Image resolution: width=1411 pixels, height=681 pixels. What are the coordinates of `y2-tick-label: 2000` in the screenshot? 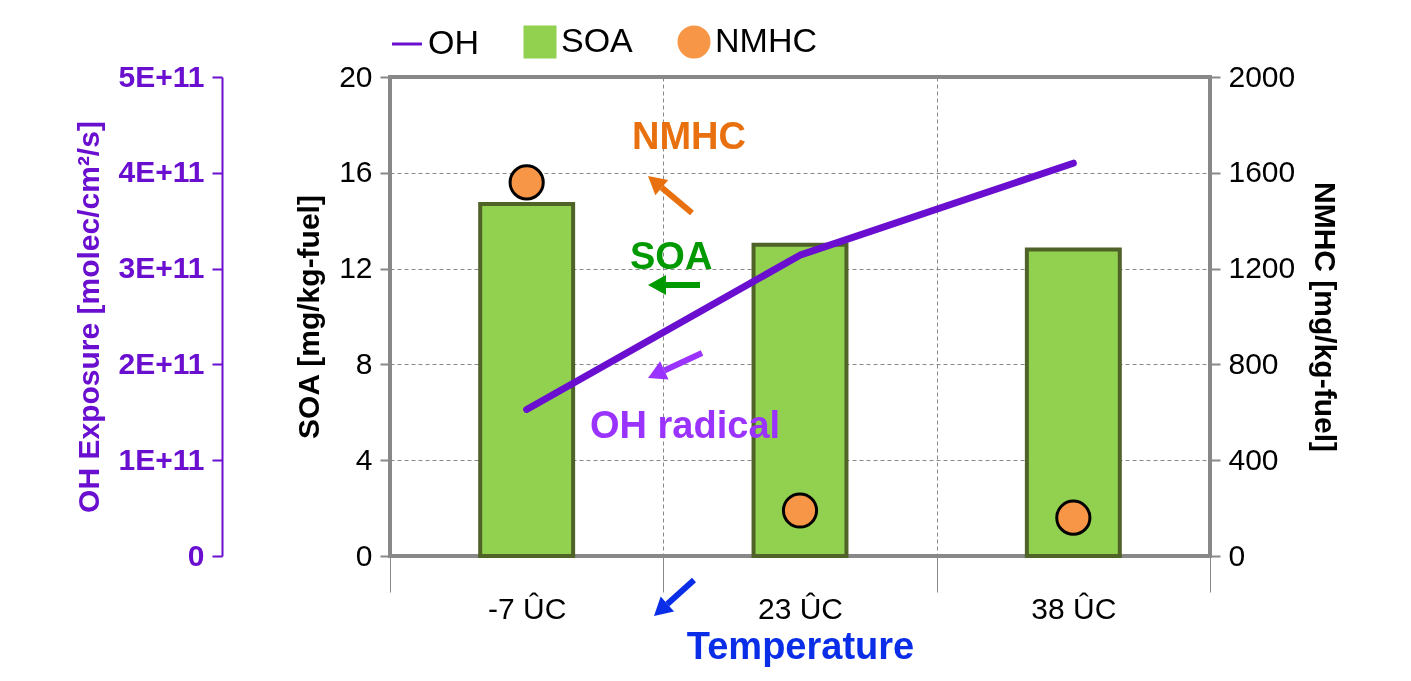 It's located at (1262, 76).